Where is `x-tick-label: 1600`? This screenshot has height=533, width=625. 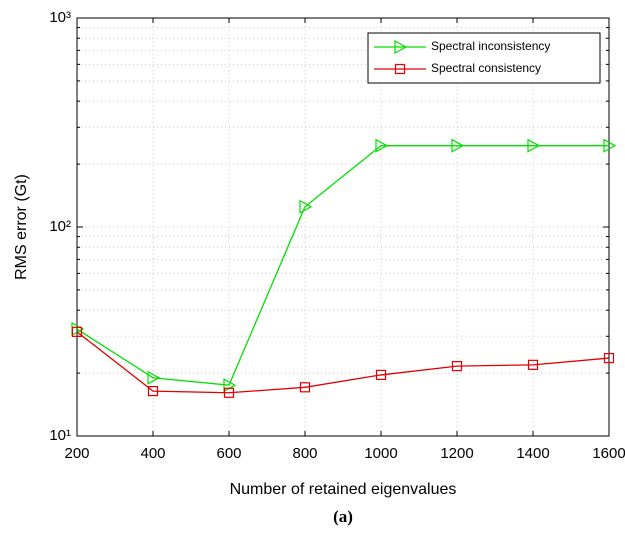
x-tick-label: 1600 is located at coordinates (608, 453).